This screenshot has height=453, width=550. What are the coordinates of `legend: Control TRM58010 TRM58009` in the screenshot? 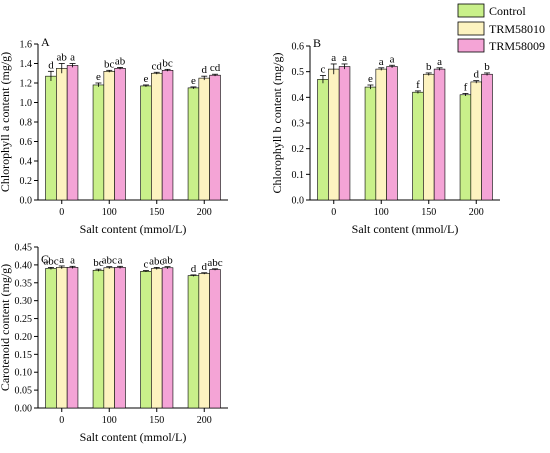 It's located at (501, 28).